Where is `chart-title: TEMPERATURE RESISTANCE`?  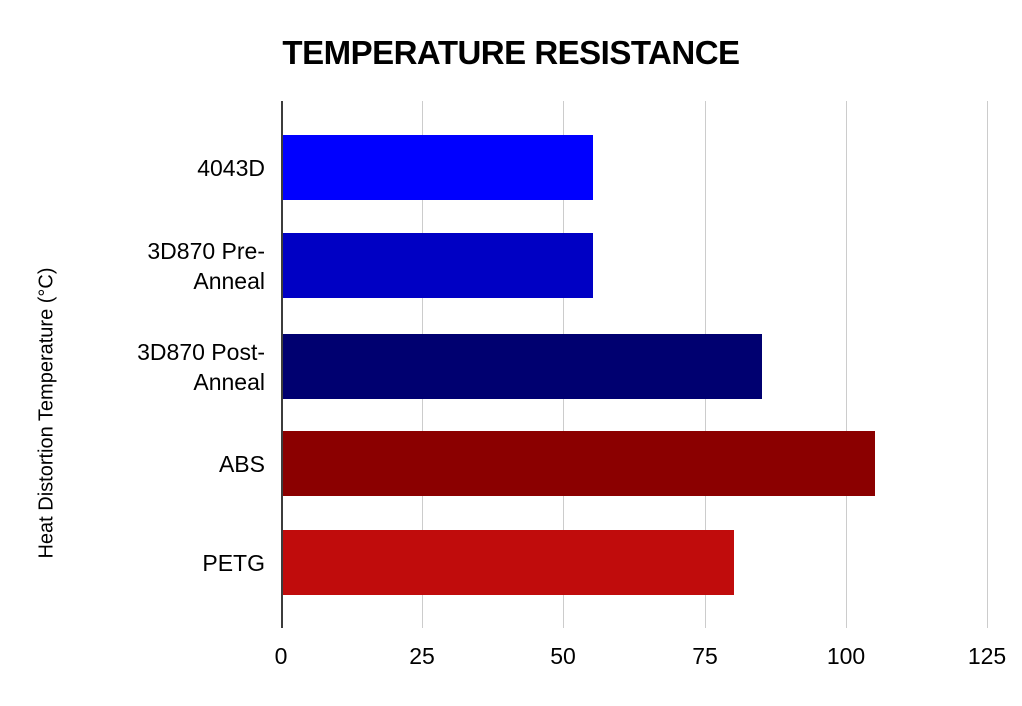
chart-title: TEMPERATURE RESISTANCE is located at coordinates (511, 52).